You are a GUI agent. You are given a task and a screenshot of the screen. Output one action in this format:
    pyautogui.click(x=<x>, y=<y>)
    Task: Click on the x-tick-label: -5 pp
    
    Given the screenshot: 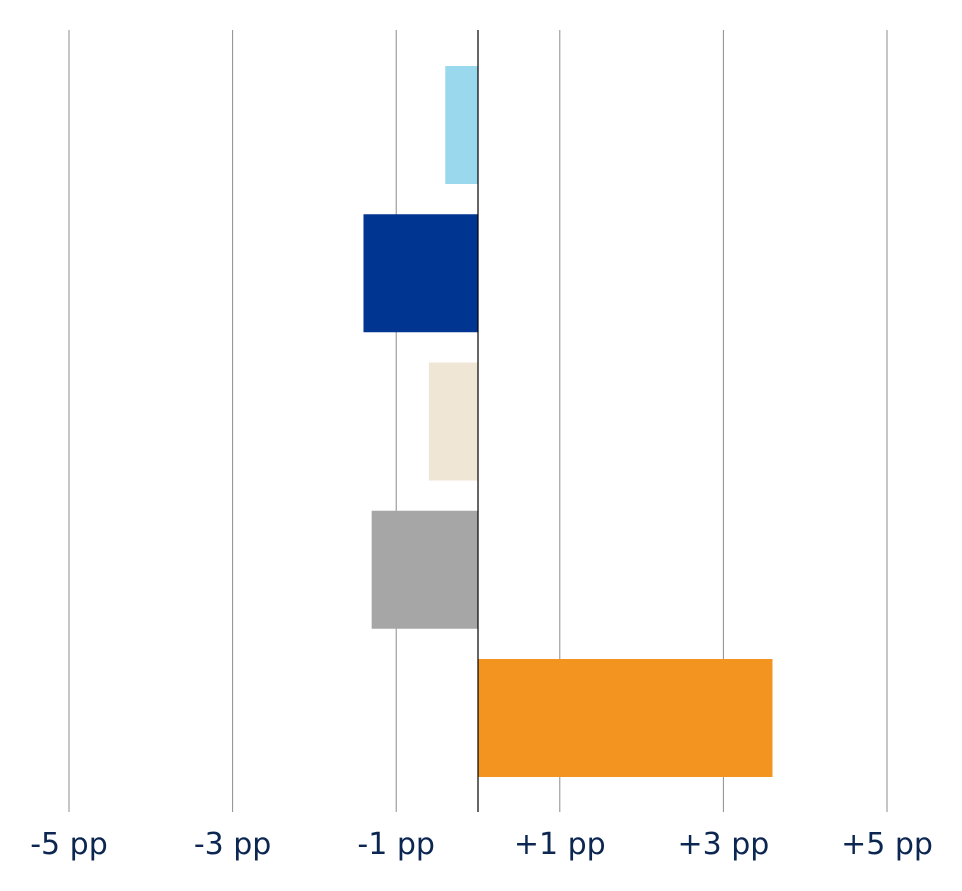 What is the action you would take?
    pyautogui.click(x=69, y=844)
    